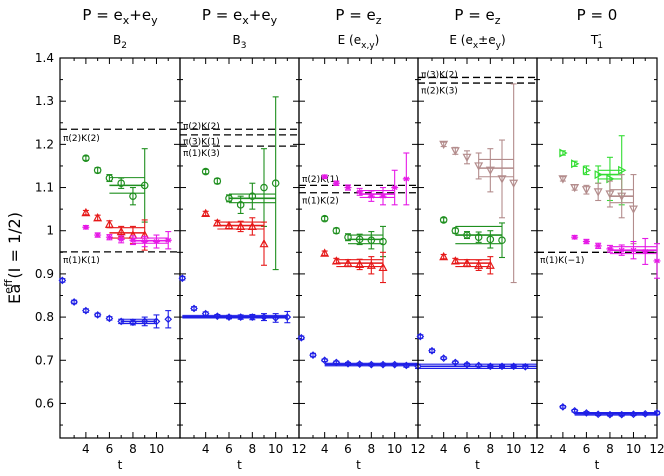 This screenshot has width=664, height=476. Describe the element at coordinates (587, 449) in the screenshot. I see `x-tick-label: 6` at that location.